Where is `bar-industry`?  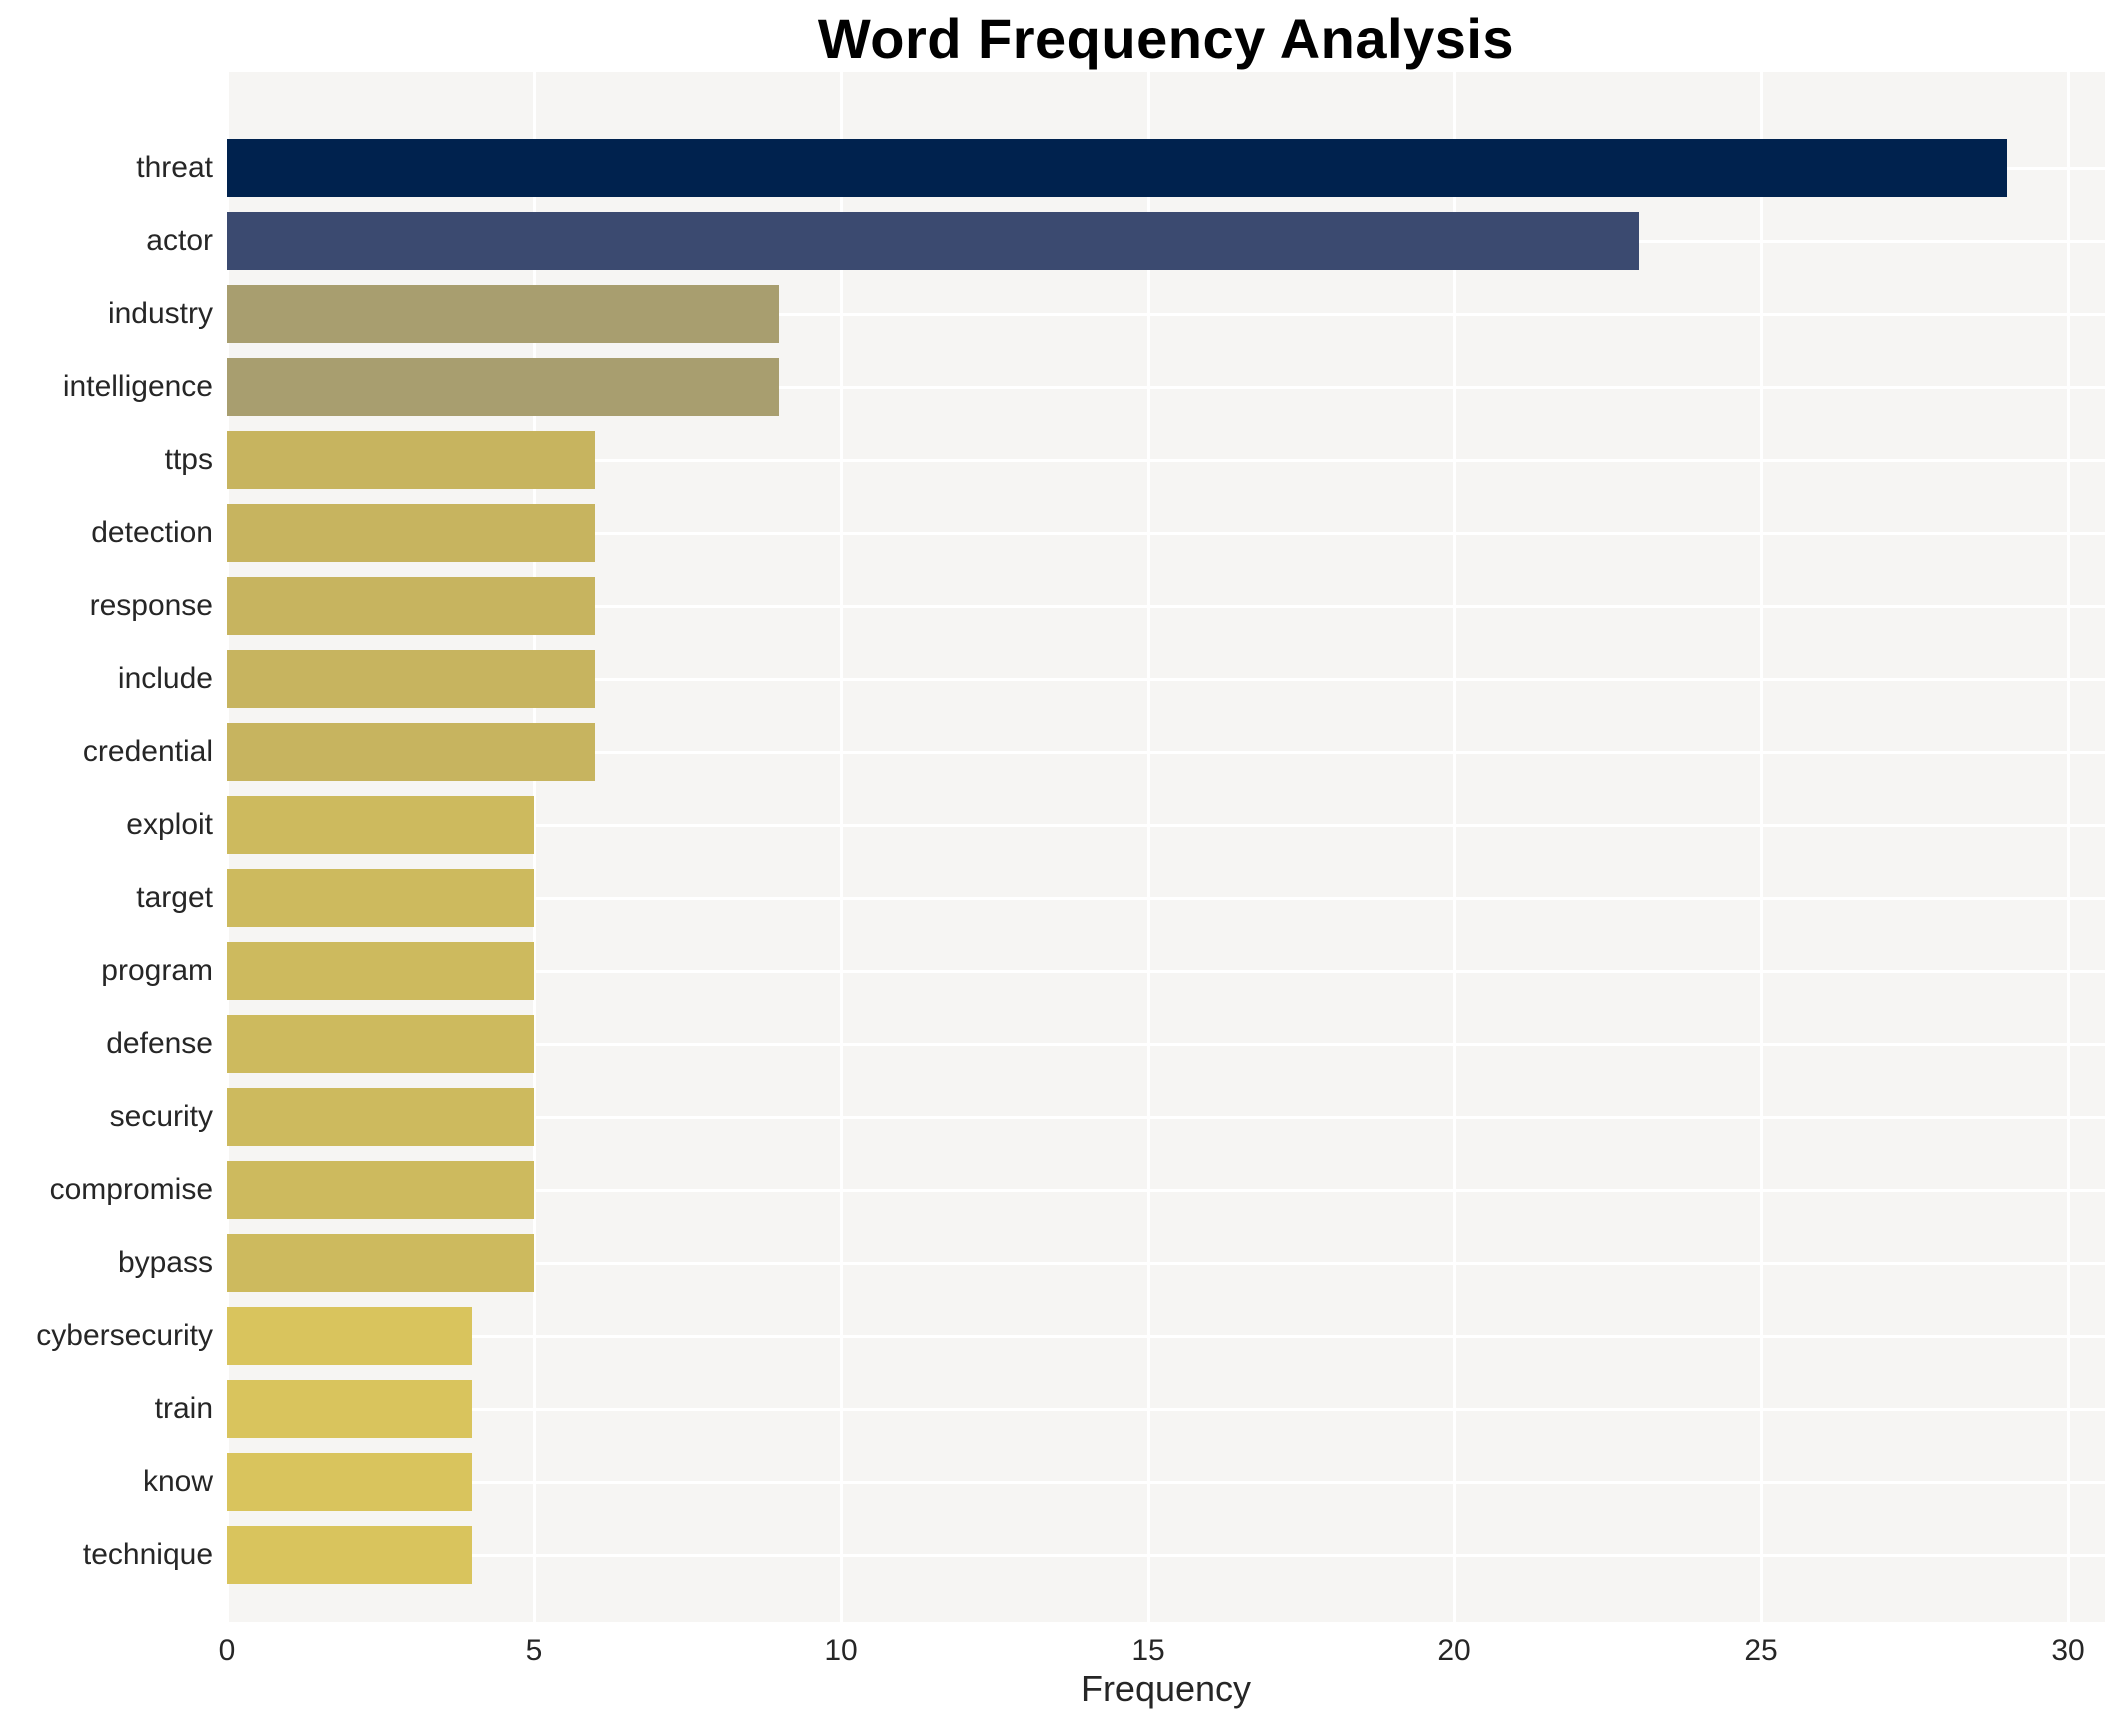
bar-industry is located at coordinates (503, 314).